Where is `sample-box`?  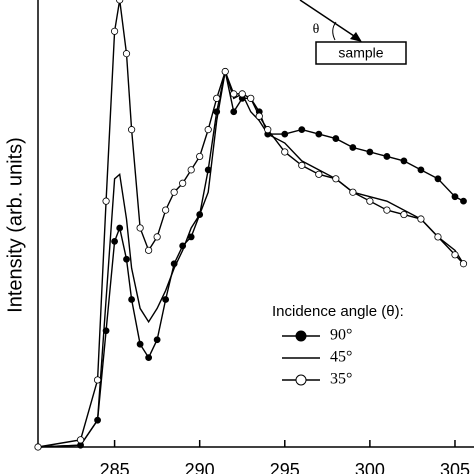 sample-box is located at coordinates (361, 53).